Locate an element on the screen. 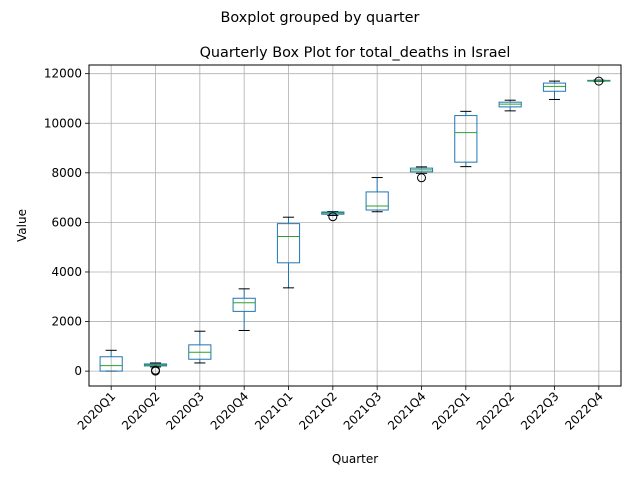 This screenshot has width=640, height=480. y-tick-label: 2000 is located at coordinates (66, 322).